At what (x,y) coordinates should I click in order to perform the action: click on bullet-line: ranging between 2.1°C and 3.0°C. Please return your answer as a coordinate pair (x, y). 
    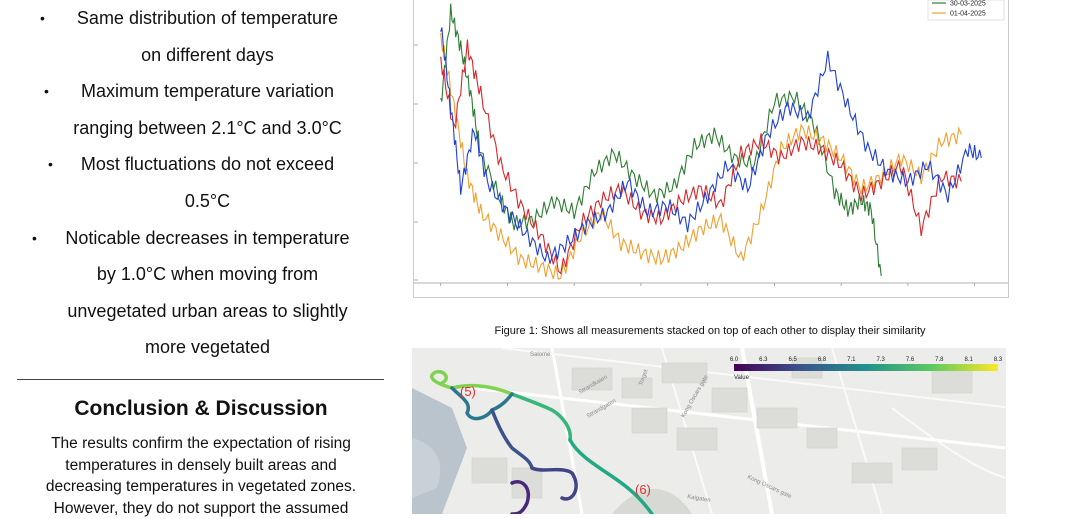
    Looking at the image, I should click on (207, 128).